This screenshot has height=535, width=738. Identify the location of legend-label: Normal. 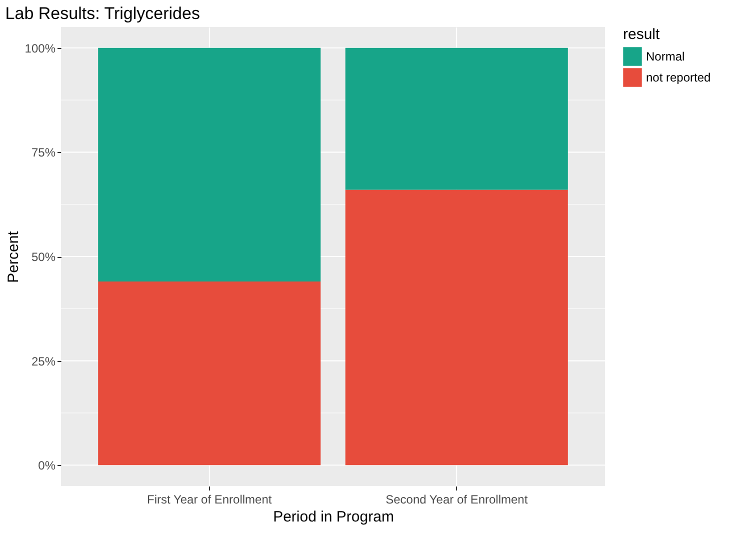
(665, 57).